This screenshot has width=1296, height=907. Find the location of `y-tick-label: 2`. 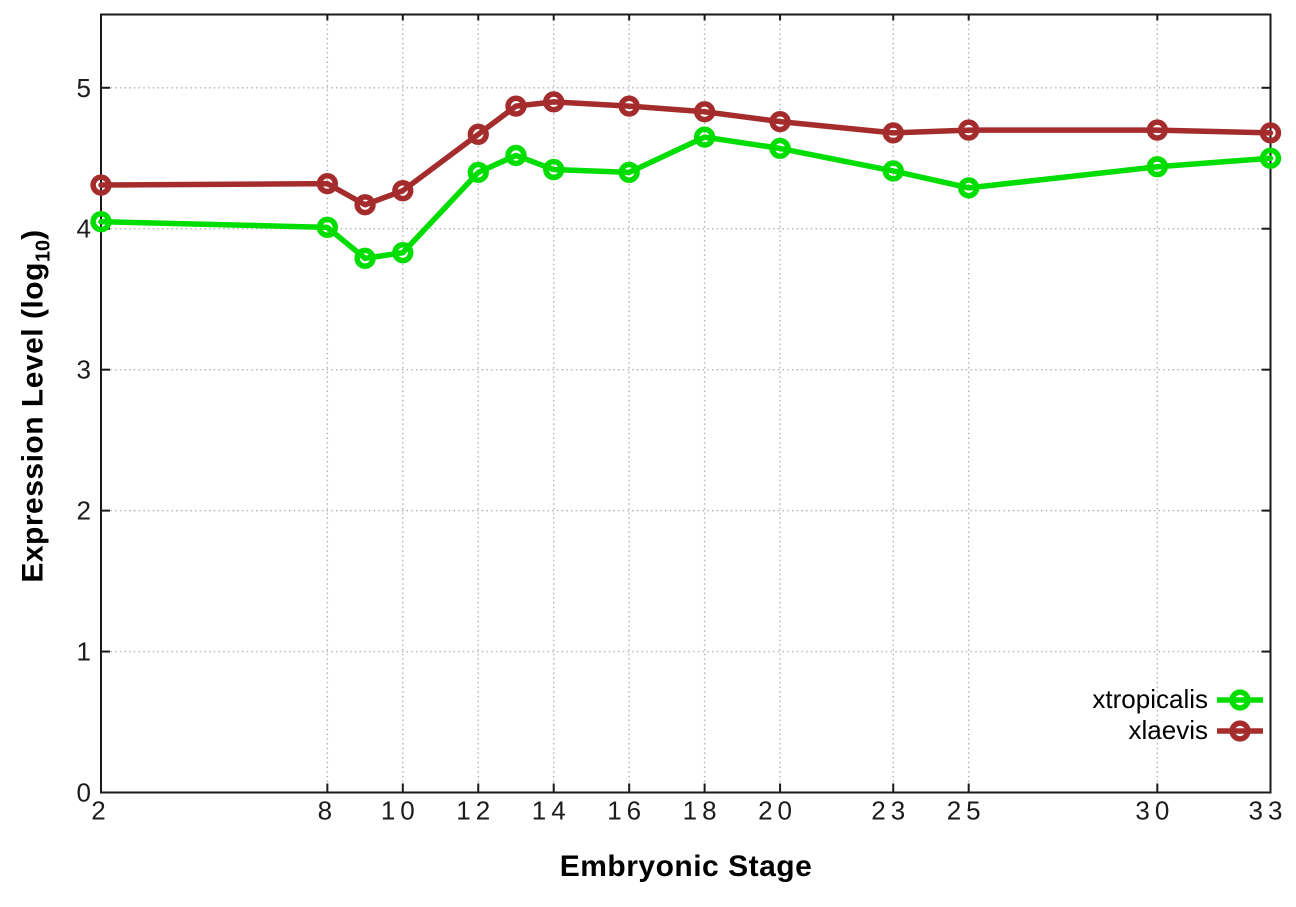

y-tick-label: 2 is located at coordinates (84, 511).